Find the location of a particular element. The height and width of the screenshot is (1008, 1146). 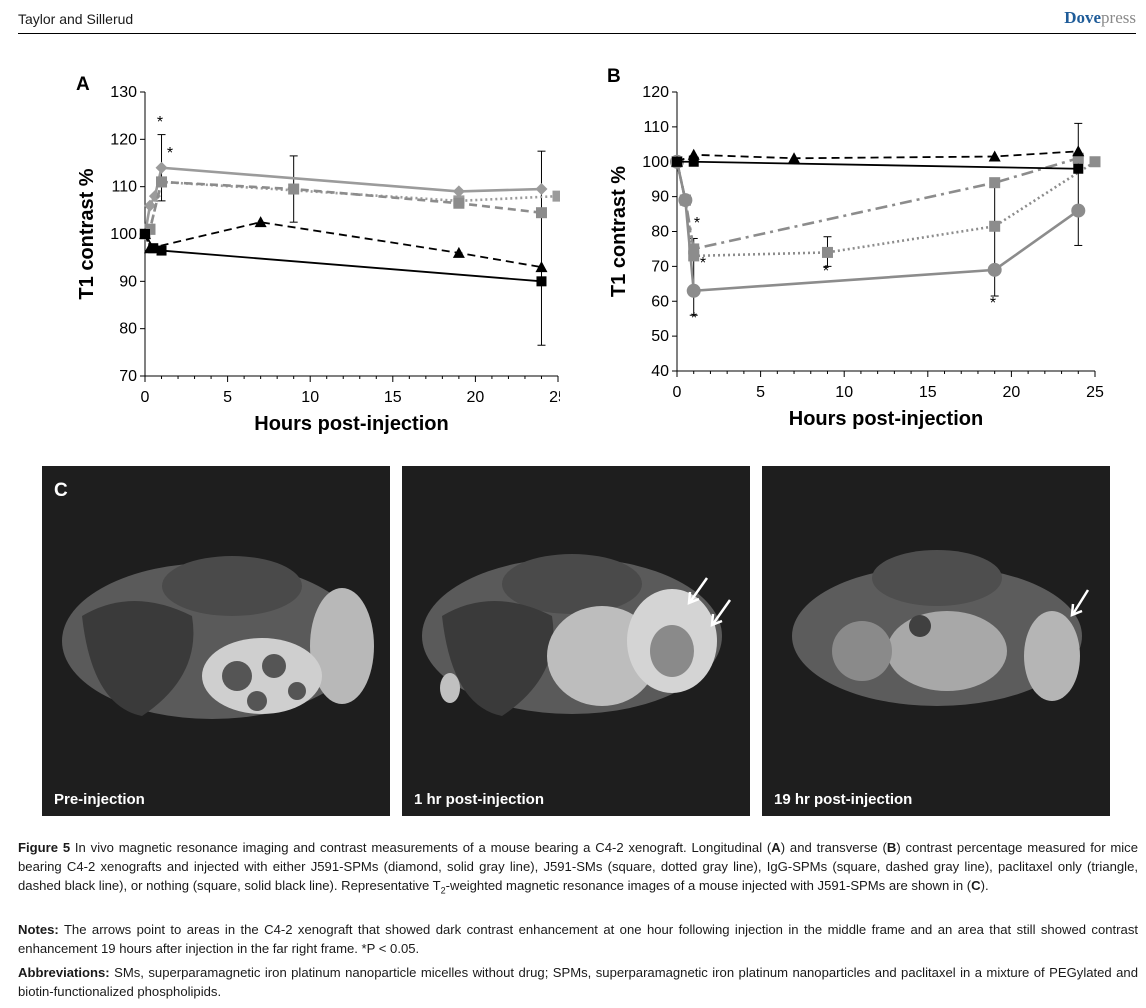

y-tick-label: 40 is located at coordinates (660, 371).